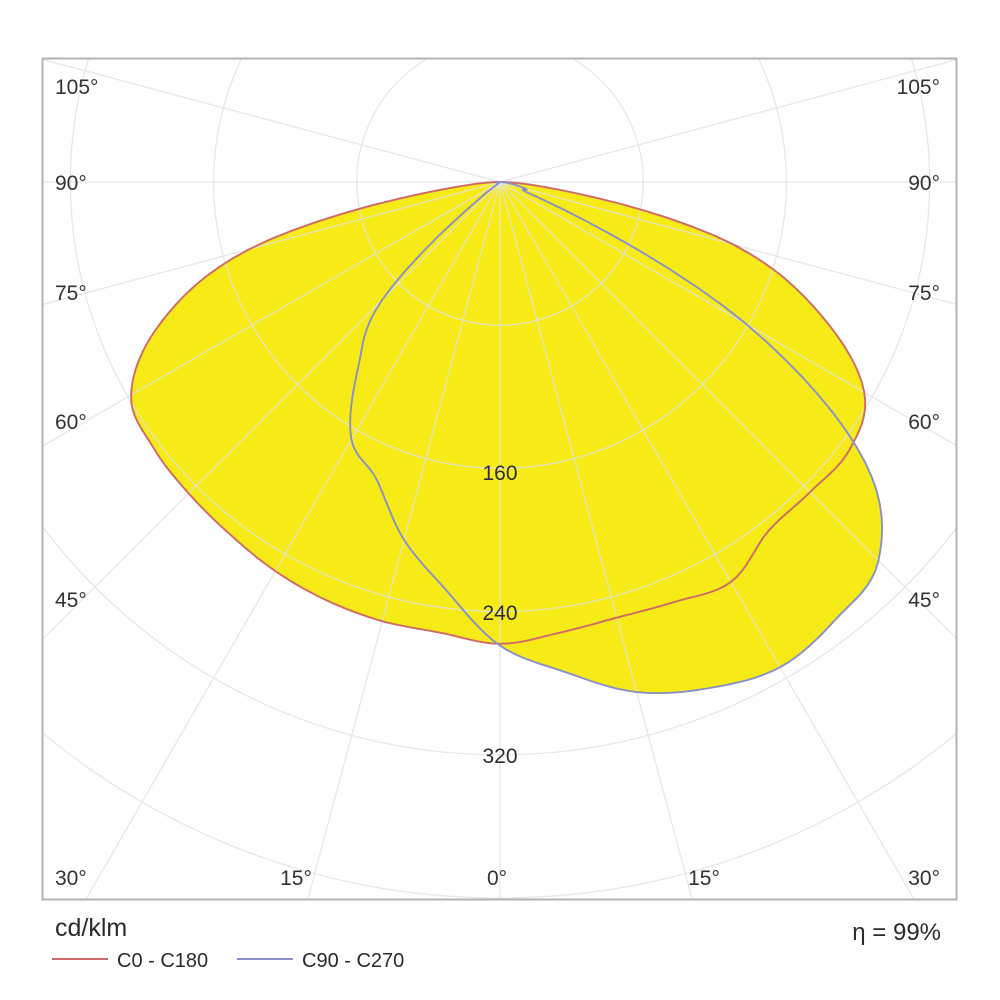 The height and width of the screenshot is (1000, 1000). I want to click on angle-labels-right: 105° 90° 75° 60° 45° 30°, so click(918, 483).